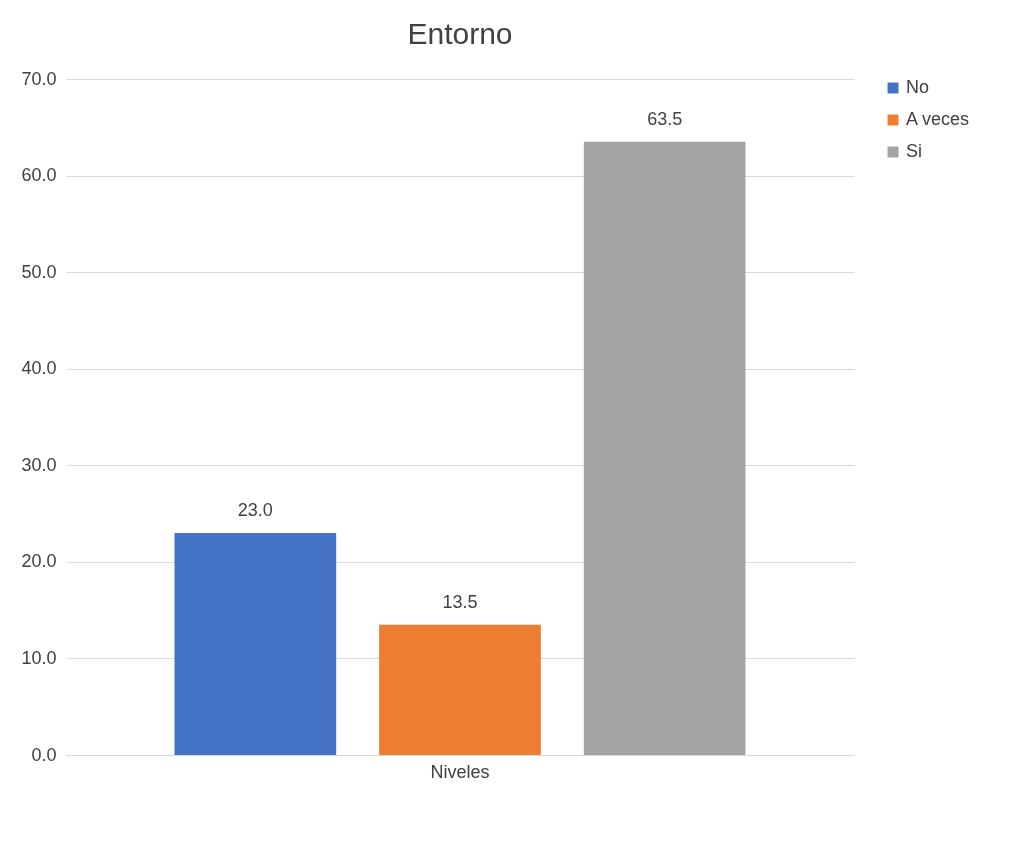 The width and height of the screenshot is (1029, 849). What do you see at coordinates (460, 601) in the screenshot?
I see `data-label: 13.5` at bounding box center [460, 601].